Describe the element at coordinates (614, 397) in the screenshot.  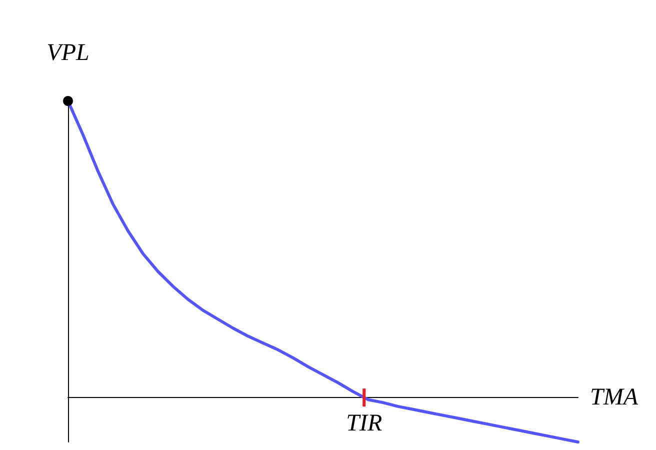
I see `x-axis-title: TMA` at that location.